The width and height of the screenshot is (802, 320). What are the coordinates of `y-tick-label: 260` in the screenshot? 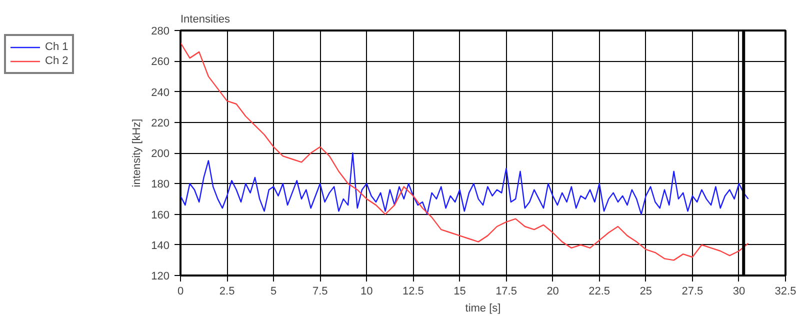 It's located at (160, 62).